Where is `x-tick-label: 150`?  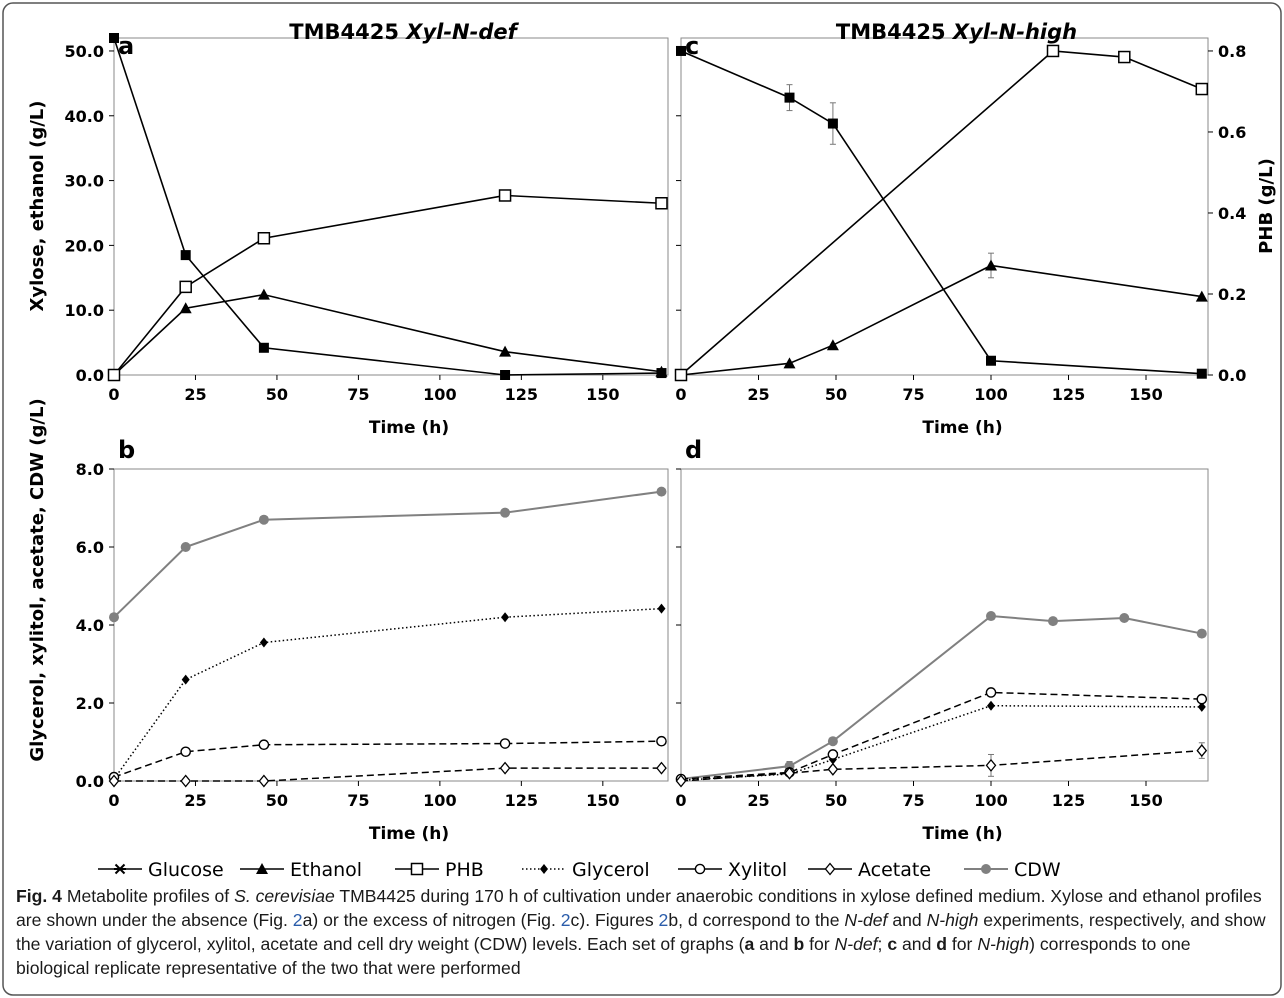
x-tick-label: 150 is located at coordinates (602, 800).